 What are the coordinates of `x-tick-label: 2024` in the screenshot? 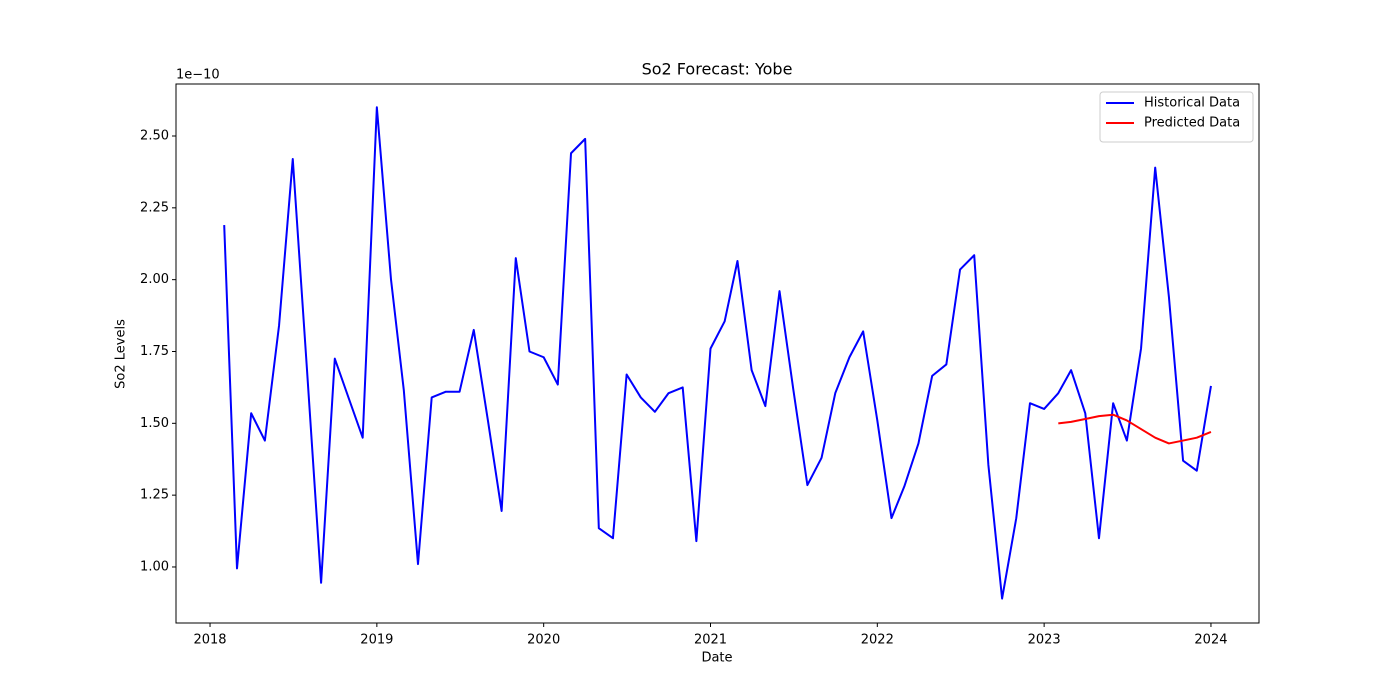 It's located at (1210, 640).